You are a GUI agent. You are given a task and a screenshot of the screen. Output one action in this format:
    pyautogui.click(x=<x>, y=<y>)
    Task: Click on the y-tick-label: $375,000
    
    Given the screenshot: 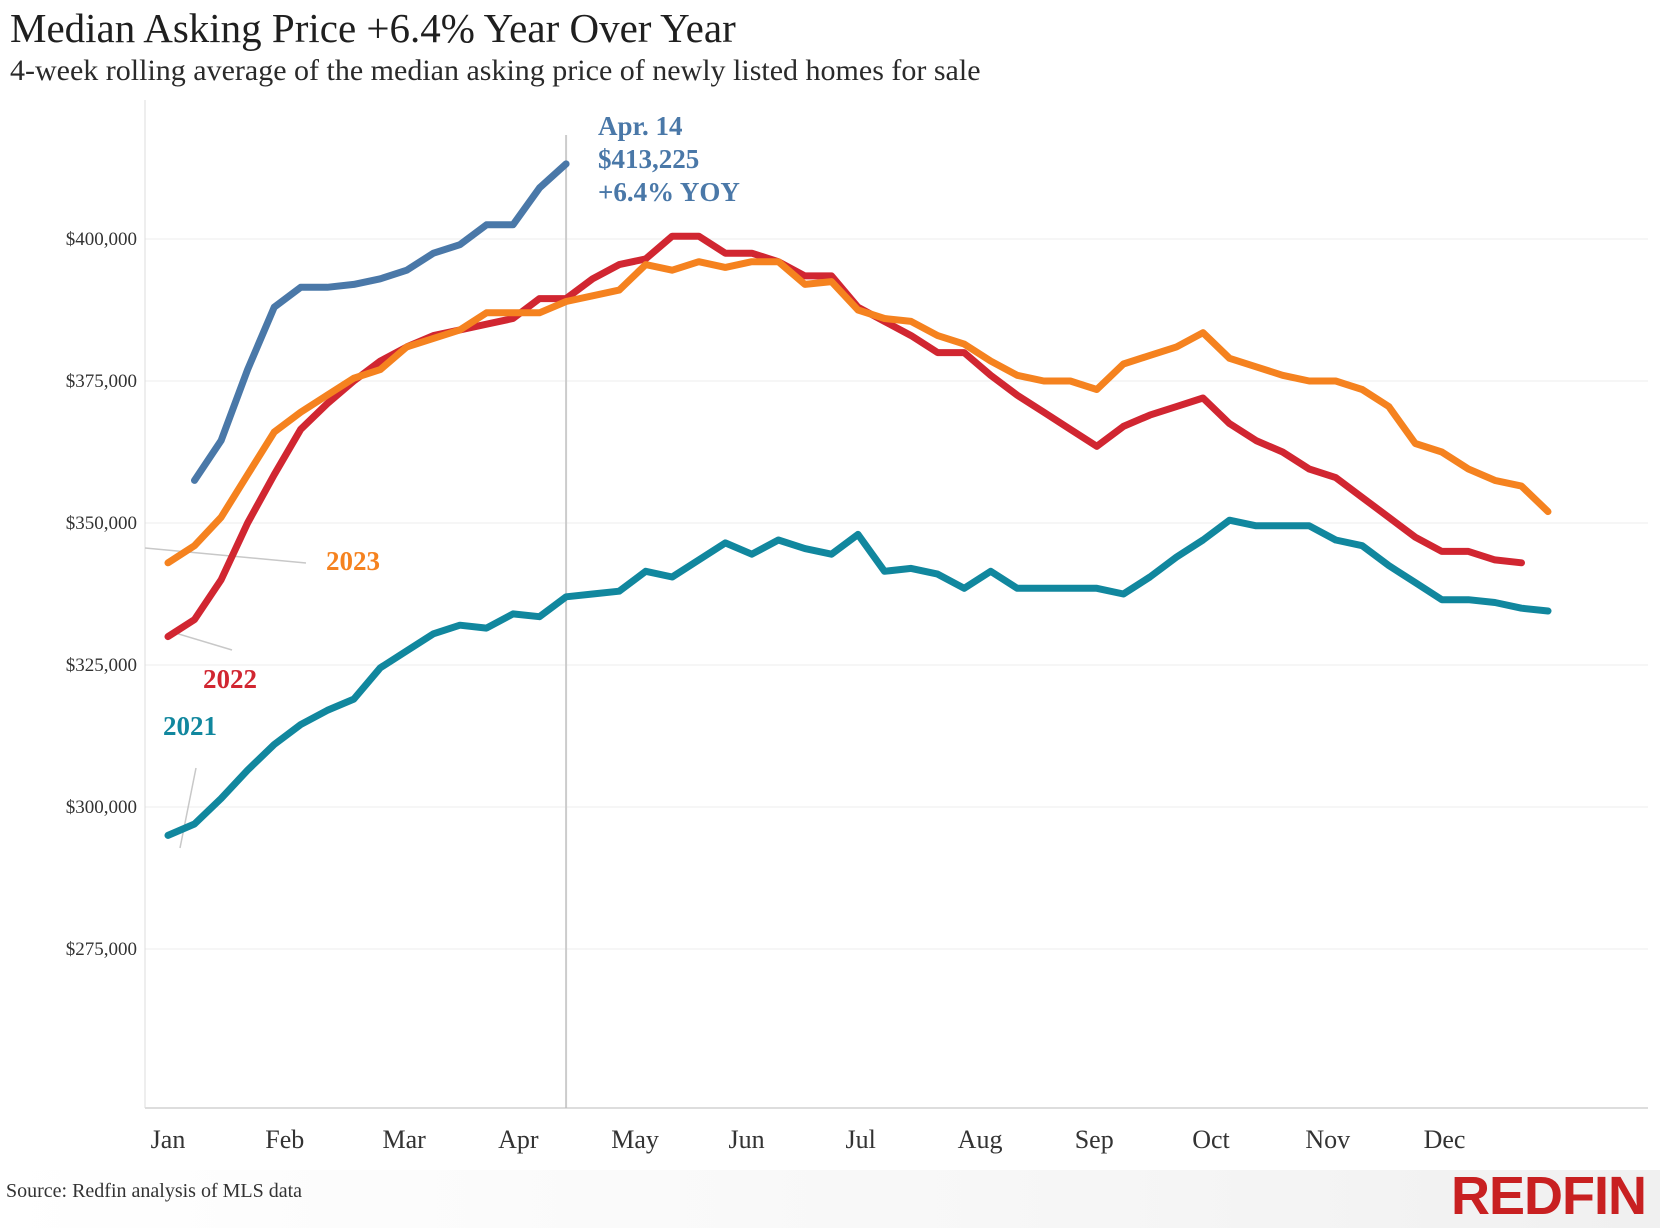 What is the action you would take?
    pyautogui.click(x=101, y=381)
    